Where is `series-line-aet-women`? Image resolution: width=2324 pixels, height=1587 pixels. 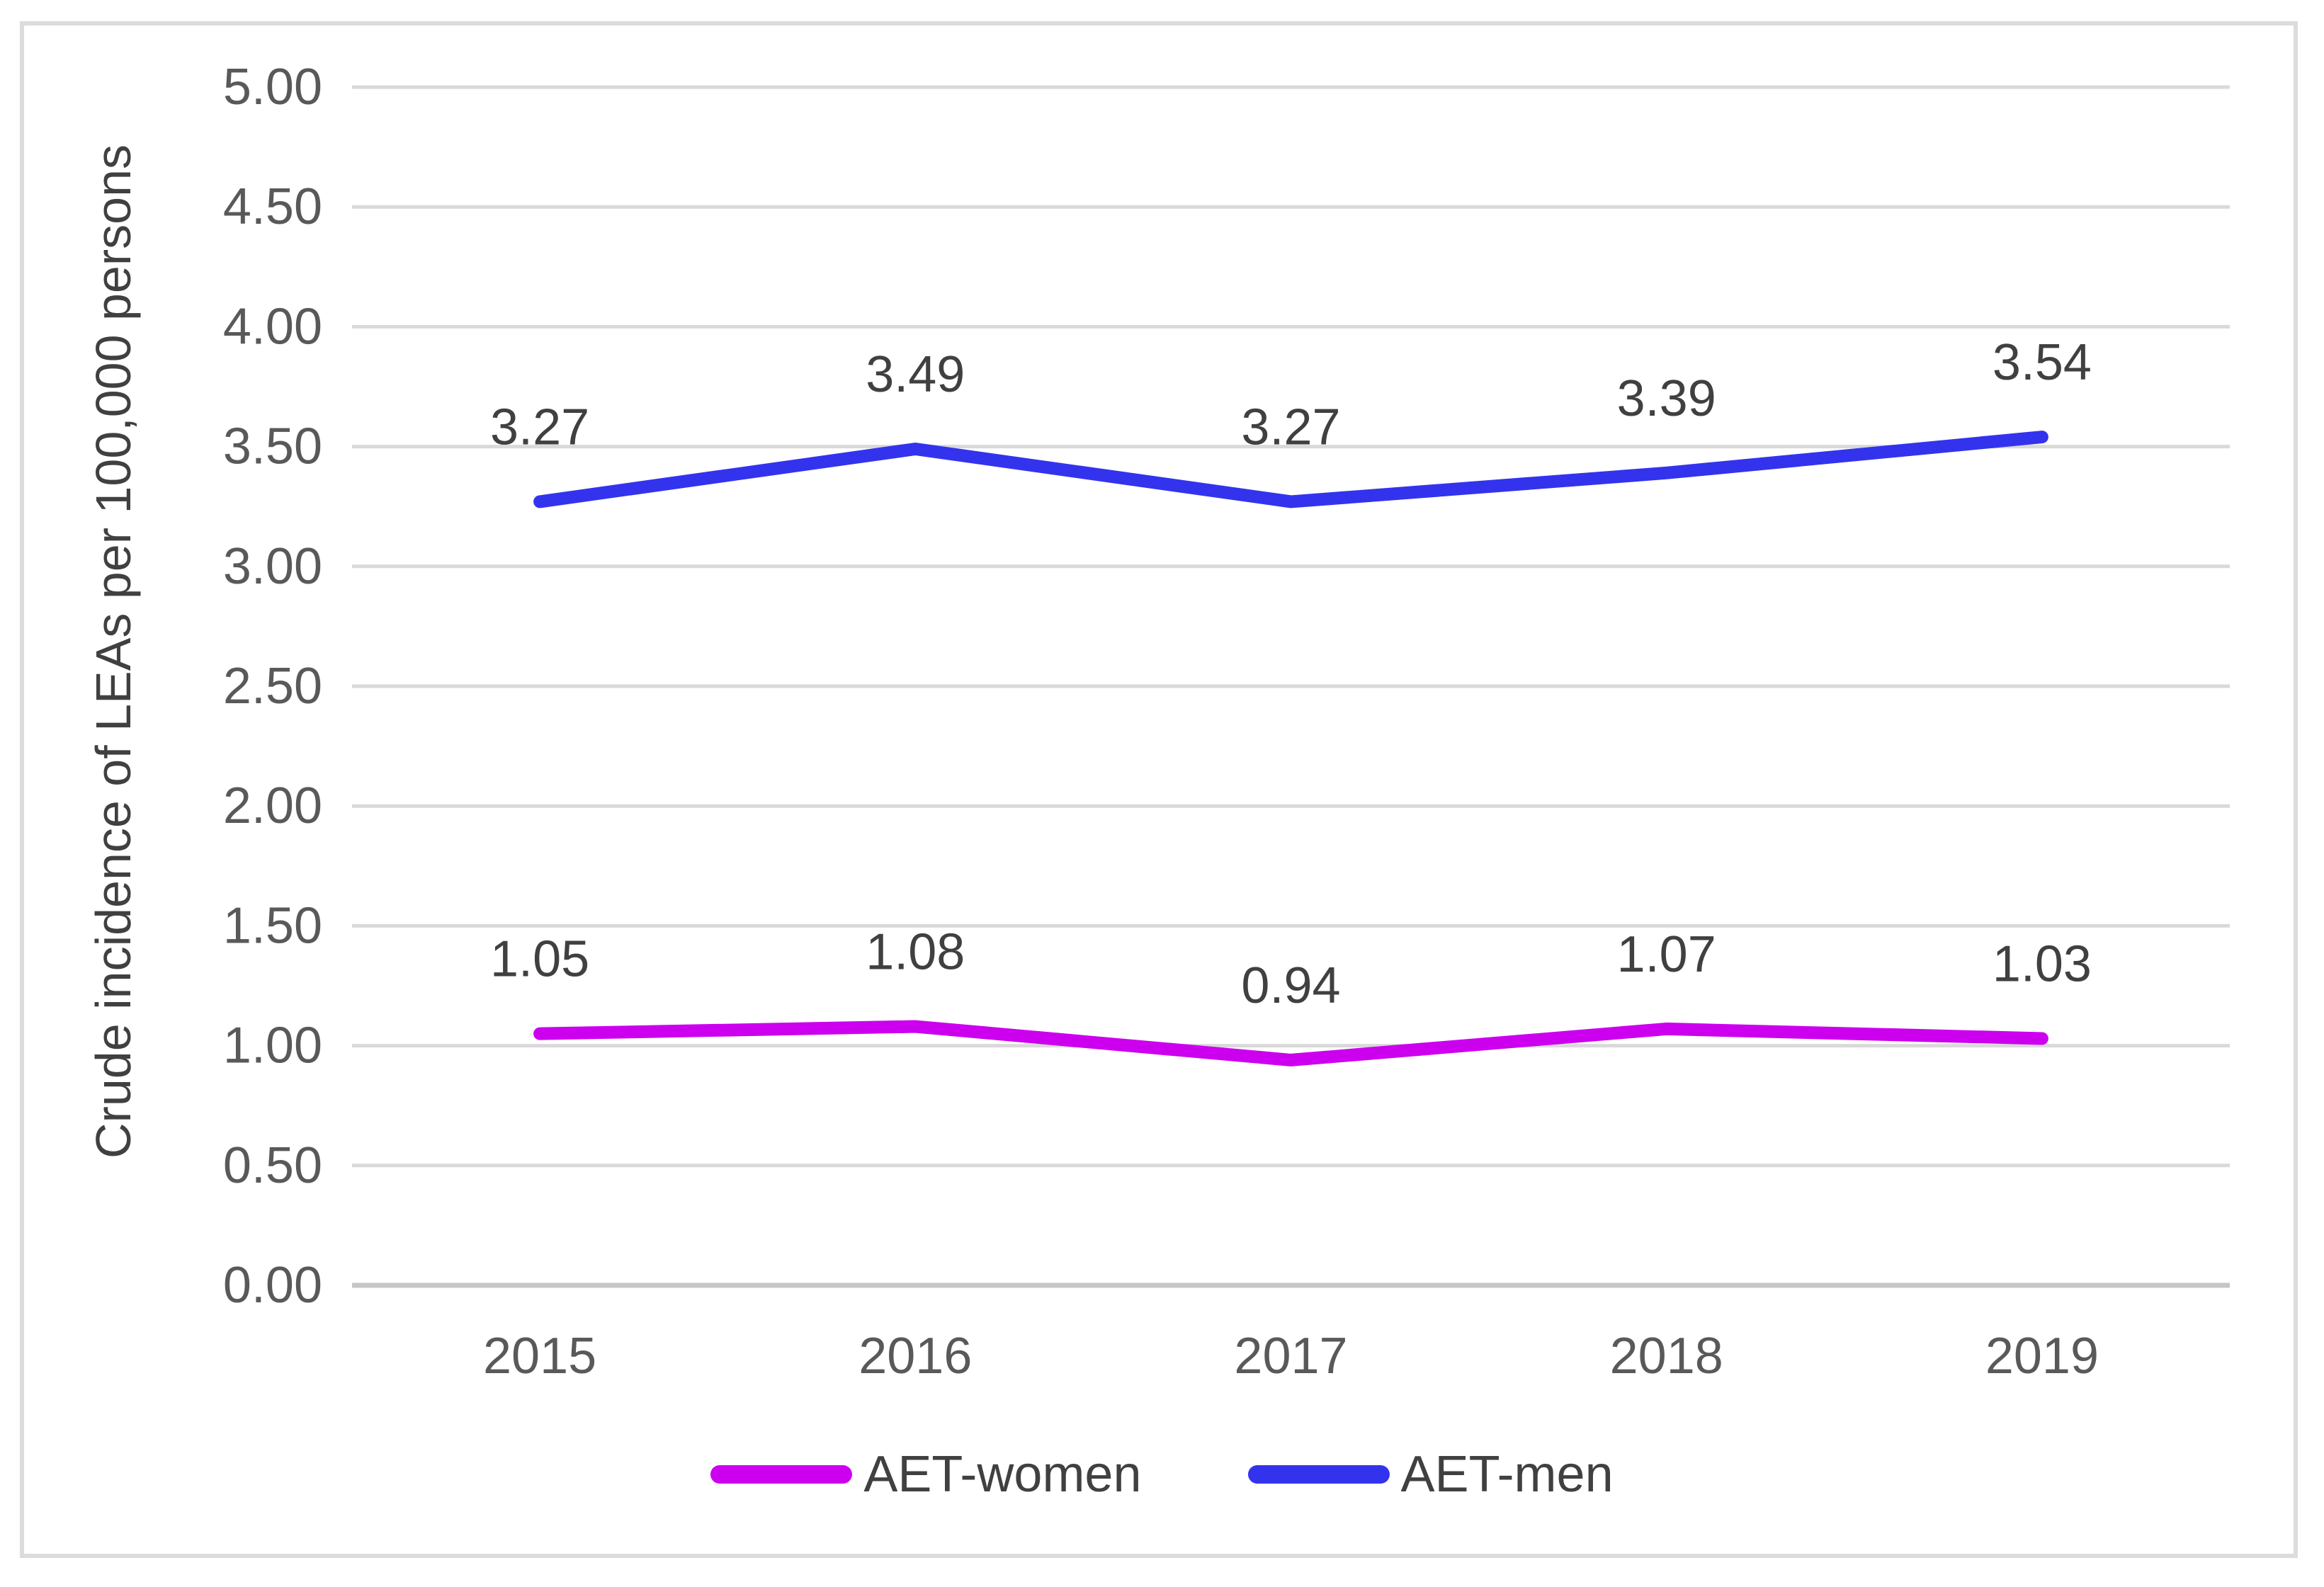
series-line-aet-women is located at coordinates (1290, 1043).